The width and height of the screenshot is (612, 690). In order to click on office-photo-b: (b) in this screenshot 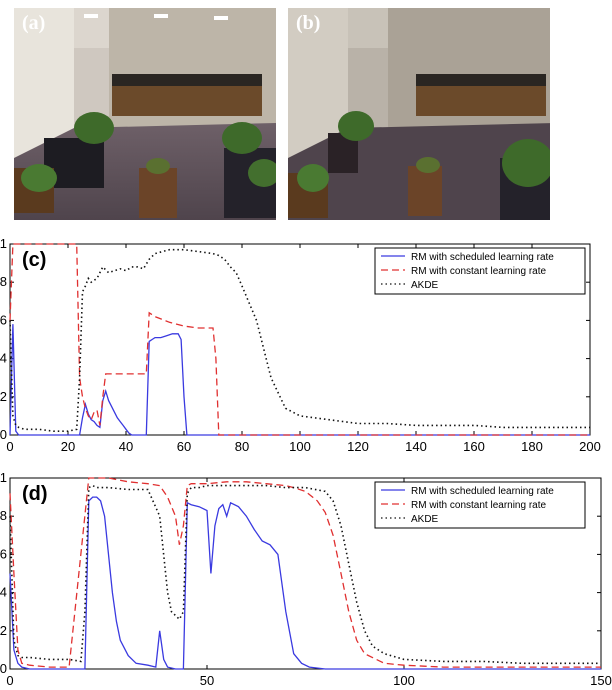, I will do `click(419, 114)`.